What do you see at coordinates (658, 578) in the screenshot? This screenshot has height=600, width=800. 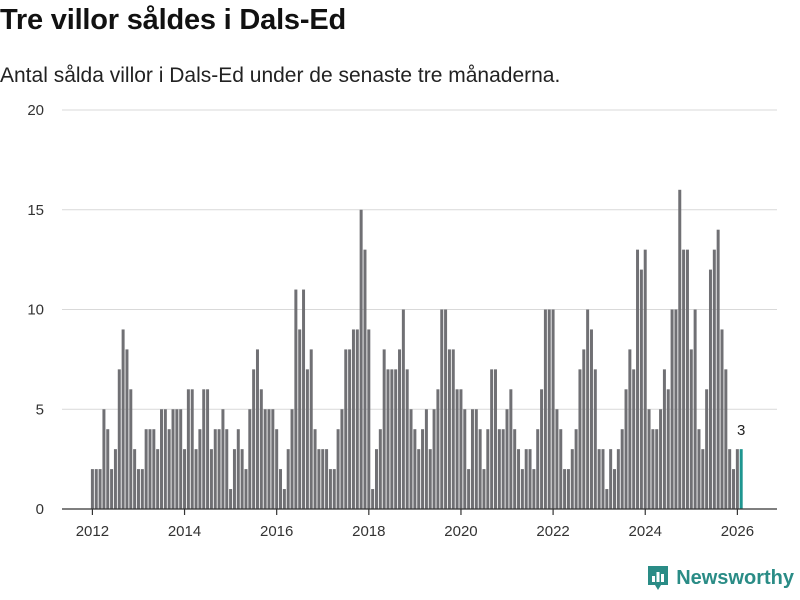 I see `newsworthy-logo-icon` at bounding box center [658, 578].